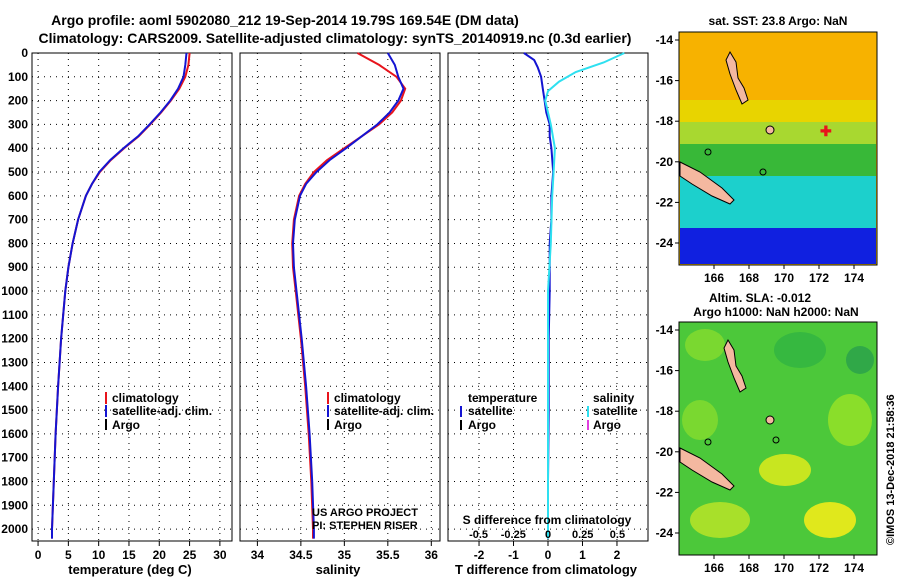  I want to click on legend-label-sal-argo: Argo, so click(607, 425).